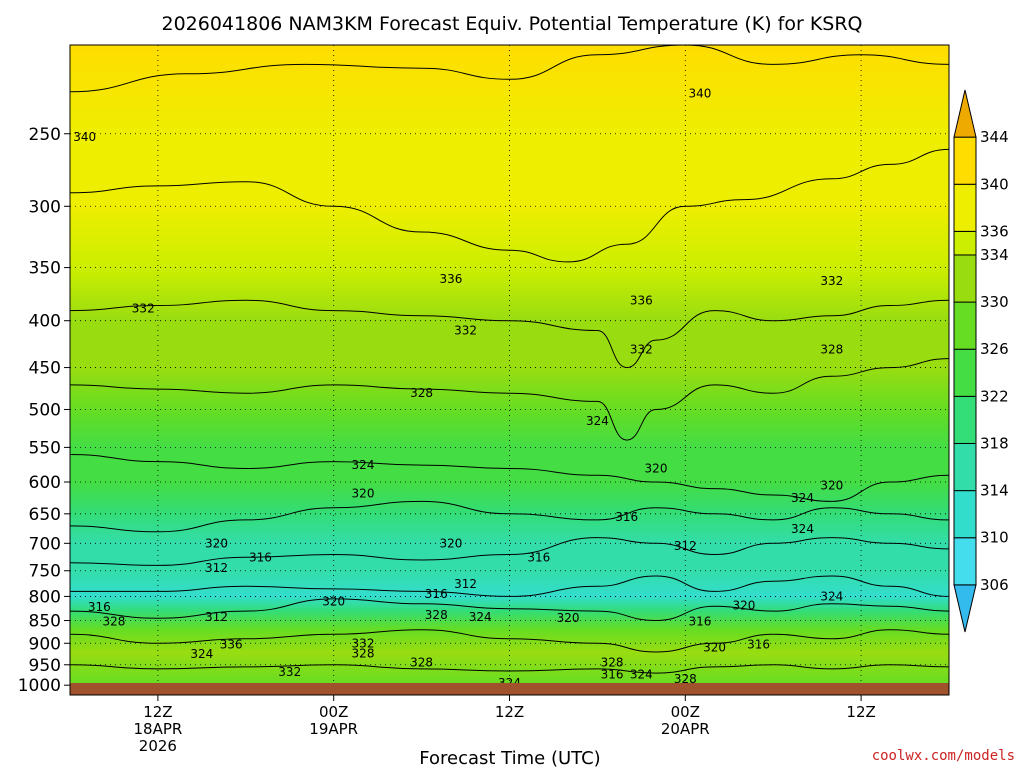 The width and height of the screenshot is (1024, 768). Describe the element at coordinates (45, 369) in the screenshot. I see `pressure-tick-label: 450` at that location.